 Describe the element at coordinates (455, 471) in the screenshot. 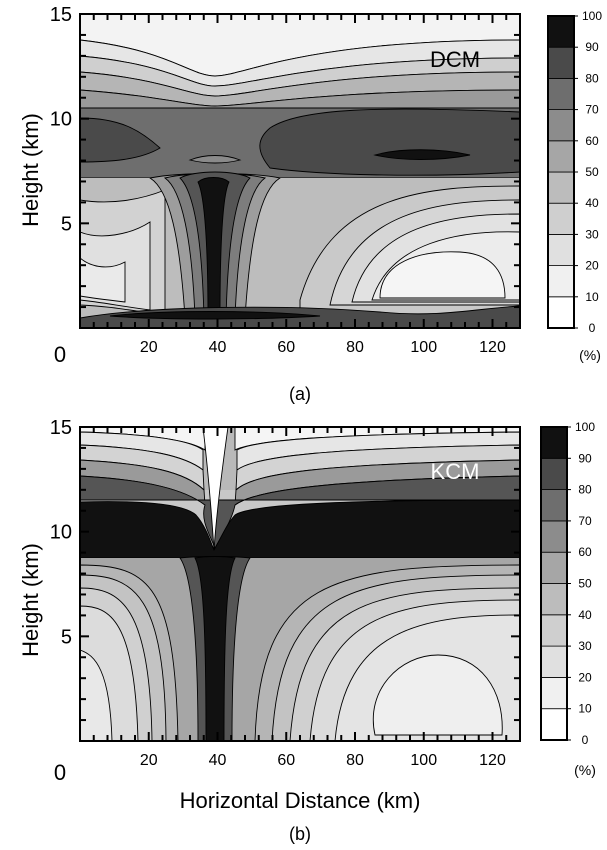

I see `panel-b-annotation: KCM` at that location.